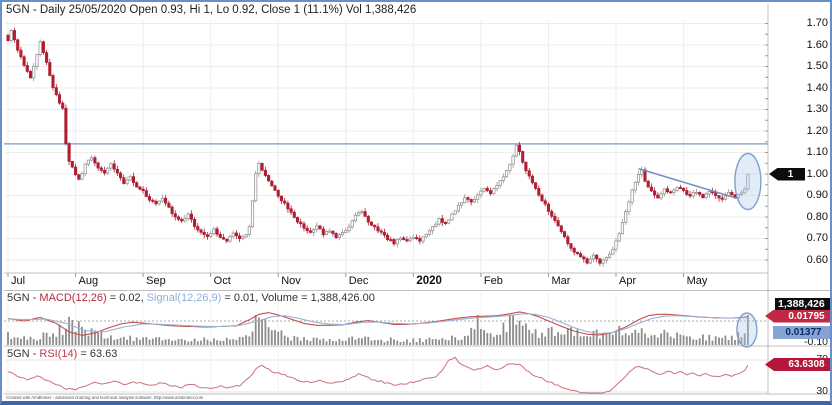 This screenshot has height=405, width=832. Describe the element at coordinates (802, 303) in the screenshot. I see `volume-value-tag: 1,388,426` at that location.